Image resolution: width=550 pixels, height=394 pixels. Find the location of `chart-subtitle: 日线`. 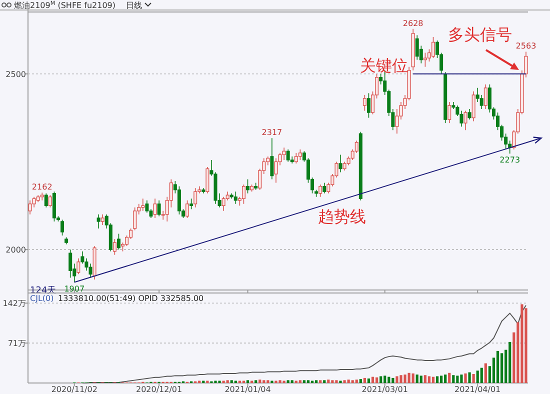

chart-subtitle: 日线 is located at coordinates (134, 5).